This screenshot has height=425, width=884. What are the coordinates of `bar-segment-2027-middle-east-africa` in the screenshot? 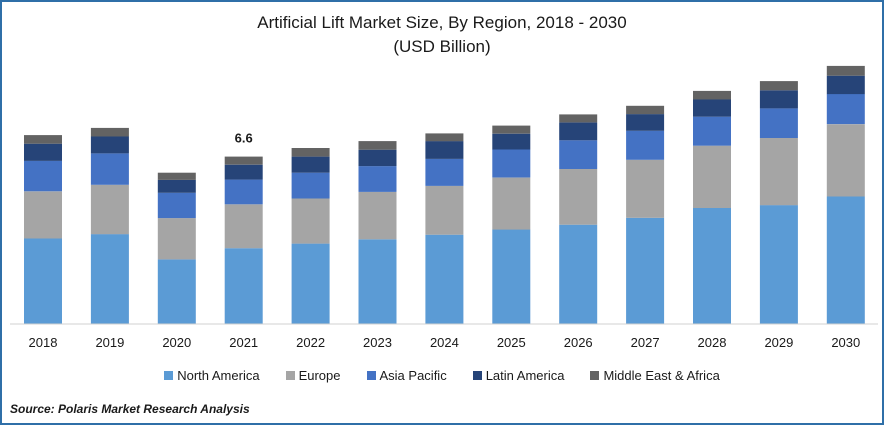 It's located at (645, 110).